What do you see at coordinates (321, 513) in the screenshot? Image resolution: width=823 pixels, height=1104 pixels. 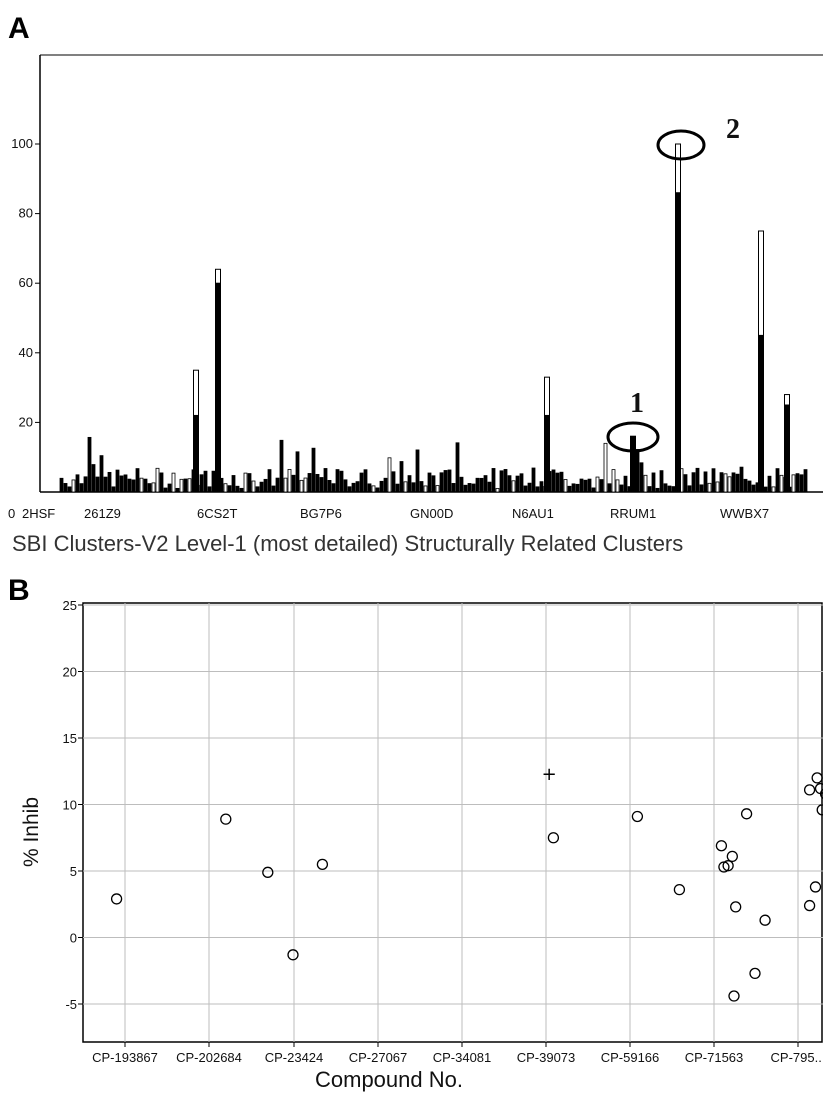 I see `chart-a-x-tick-label: BG7P6` at bounding box center [321, 513].